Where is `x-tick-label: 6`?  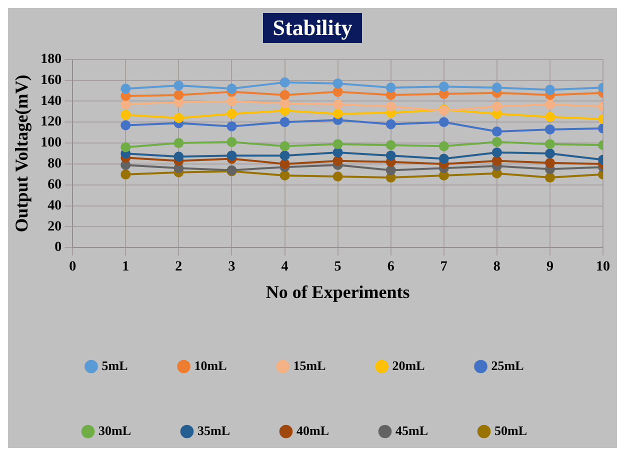
x-tick-label: 6 is located at coordinates (390, 267).